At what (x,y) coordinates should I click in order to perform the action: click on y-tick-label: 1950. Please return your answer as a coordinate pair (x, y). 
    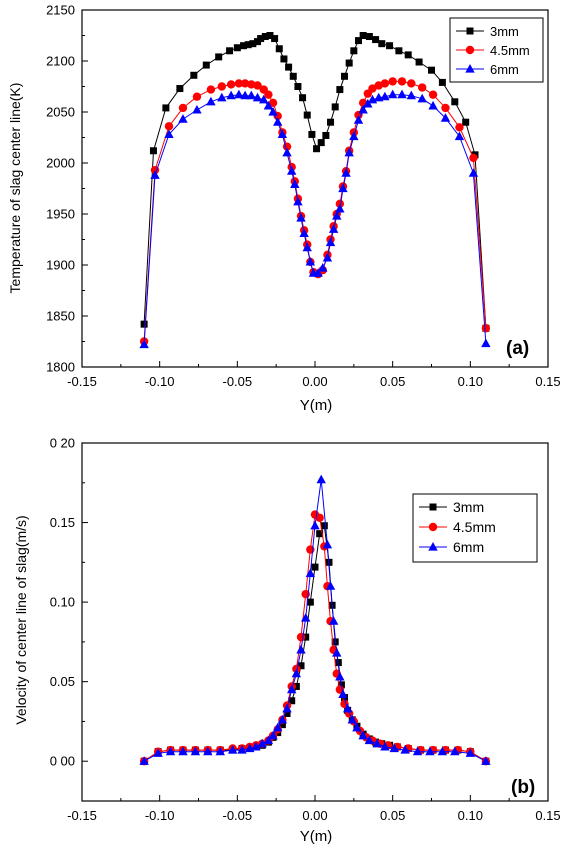
    Looking at the image, I should click on (60, 214).